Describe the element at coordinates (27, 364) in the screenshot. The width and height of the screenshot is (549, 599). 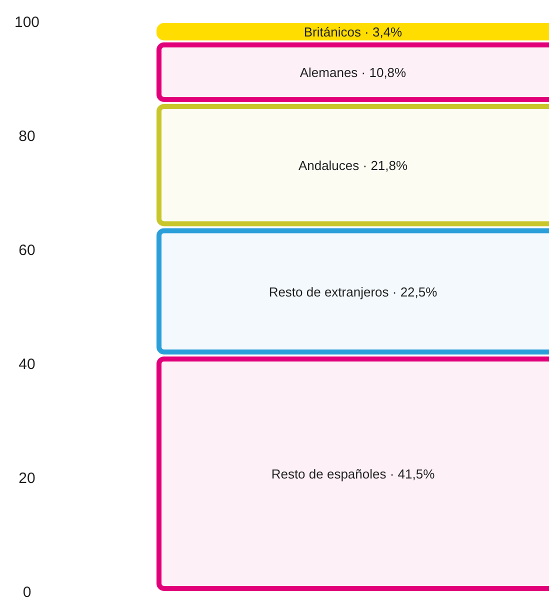
I see `y-tick-label: 40` at that location.